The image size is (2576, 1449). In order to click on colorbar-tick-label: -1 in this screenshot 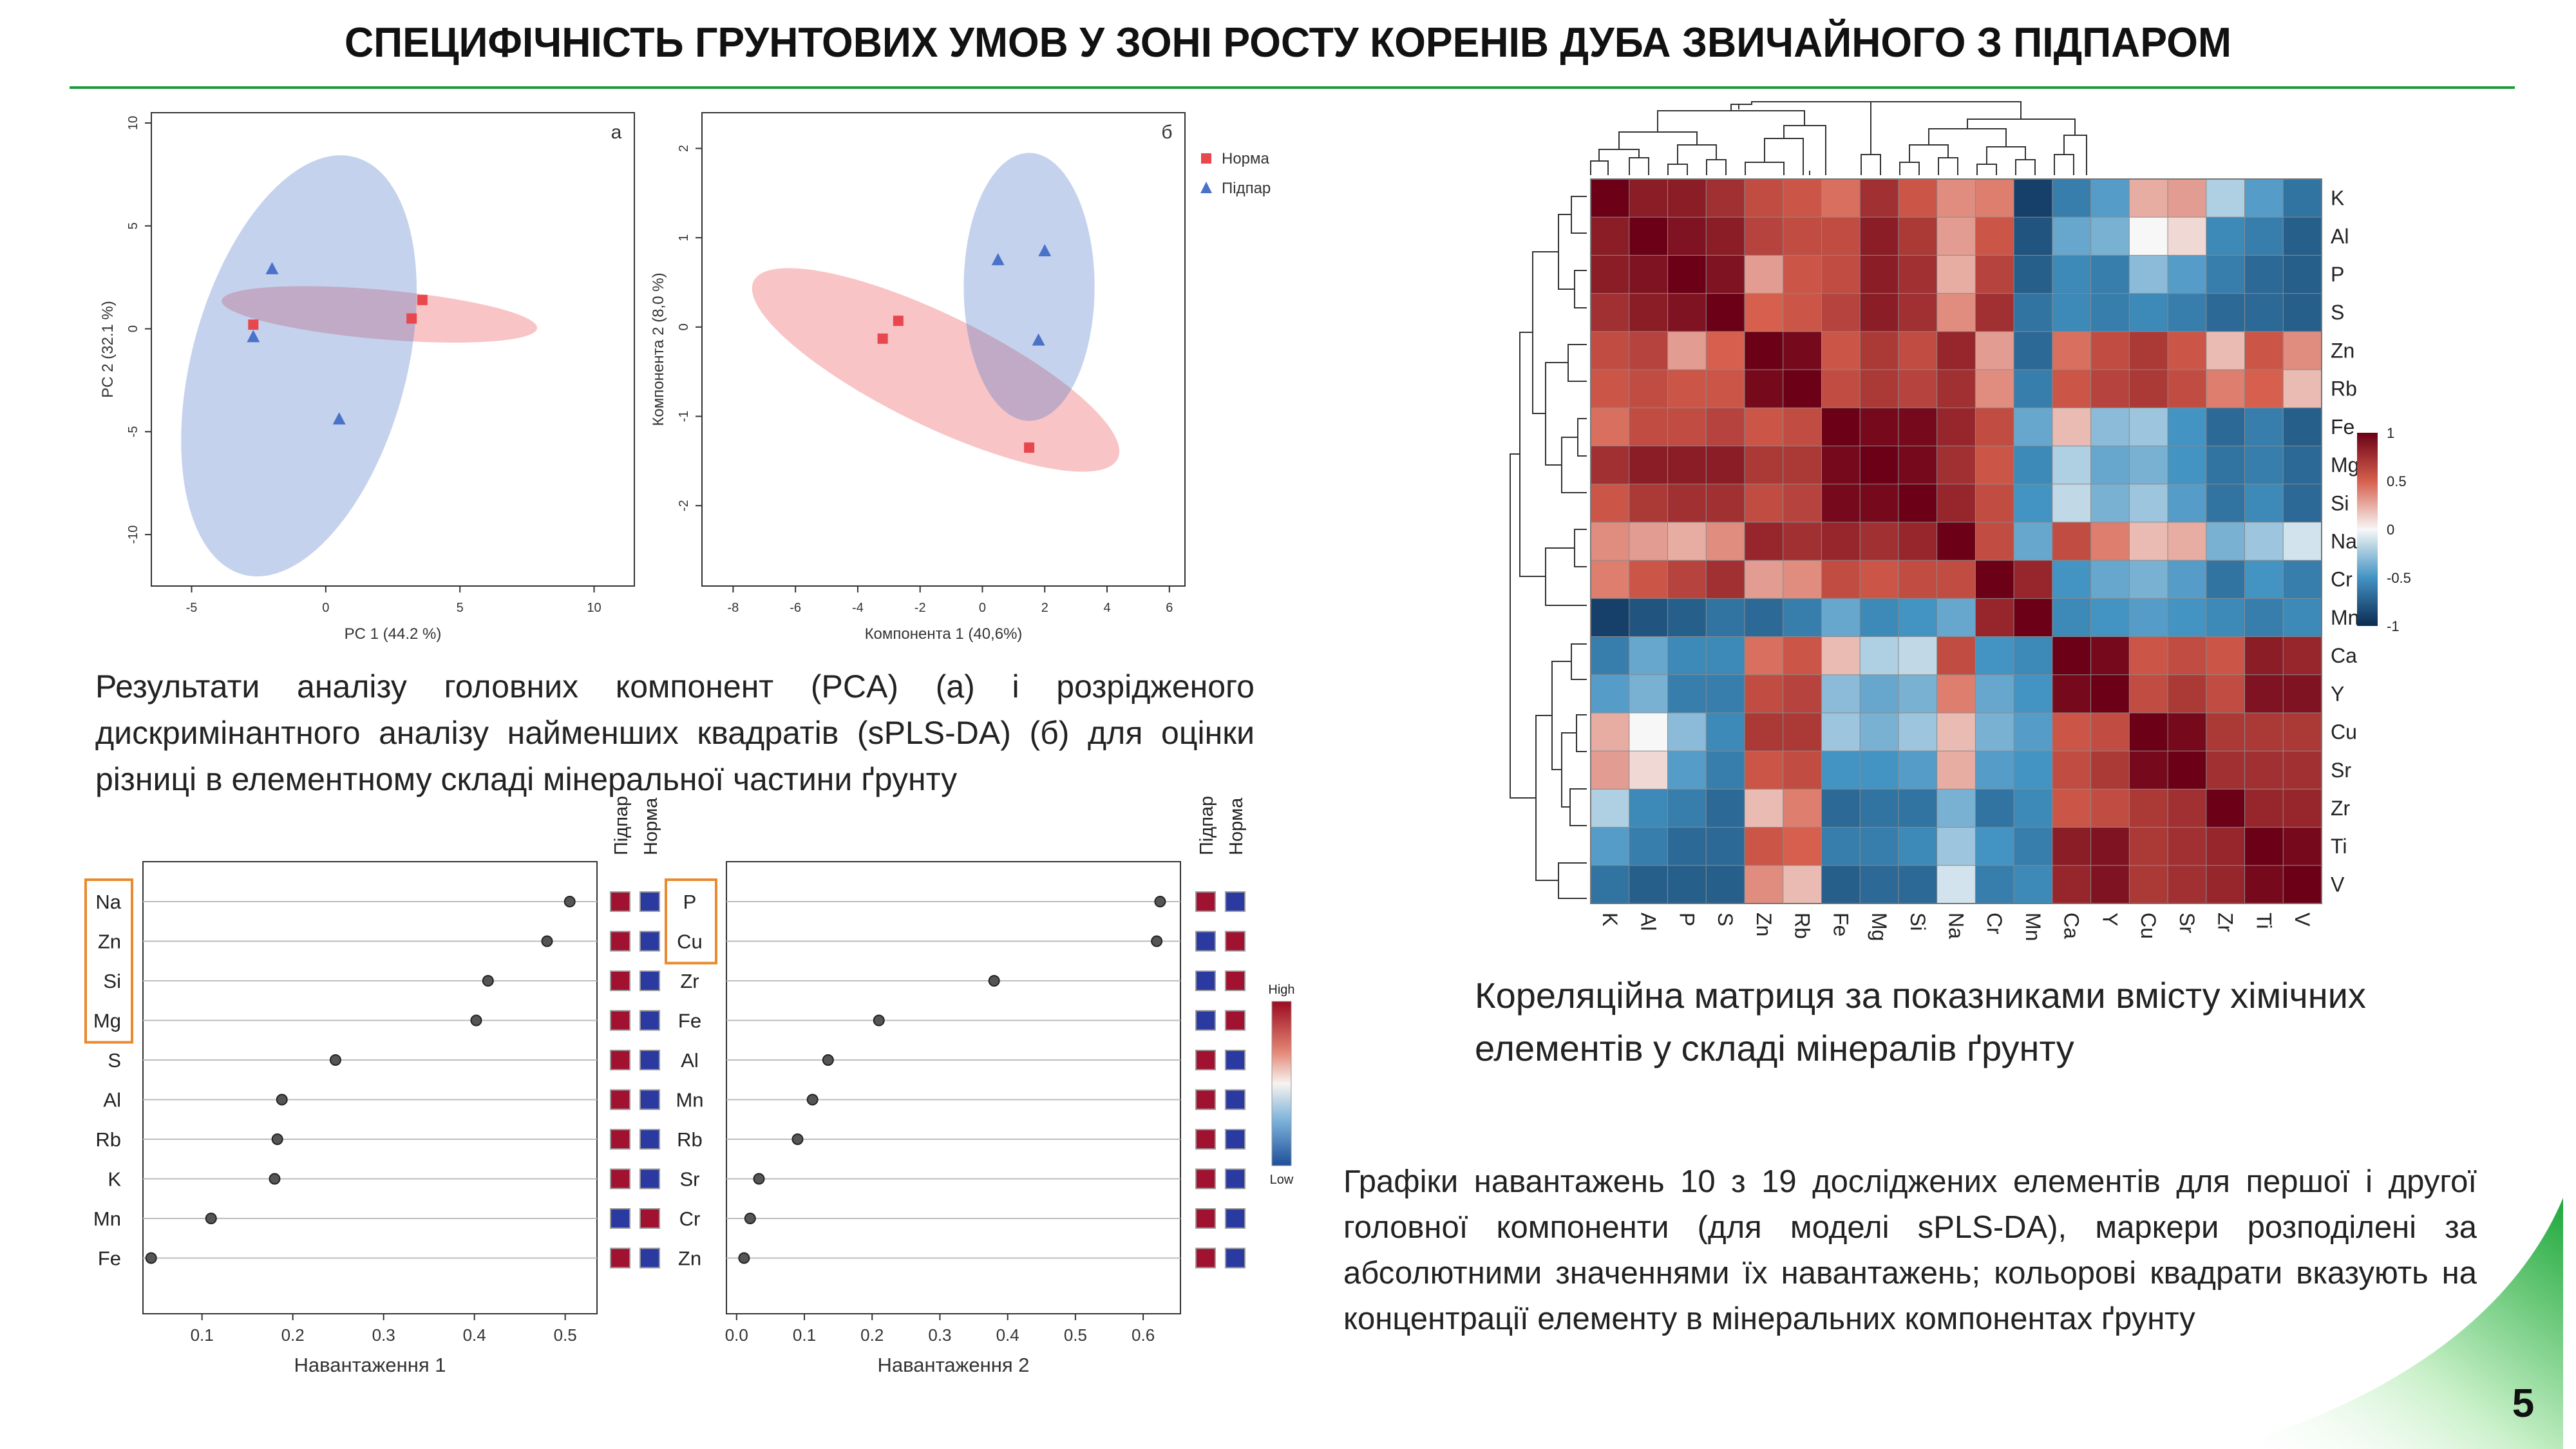, I will do `click(2394, 626)`.